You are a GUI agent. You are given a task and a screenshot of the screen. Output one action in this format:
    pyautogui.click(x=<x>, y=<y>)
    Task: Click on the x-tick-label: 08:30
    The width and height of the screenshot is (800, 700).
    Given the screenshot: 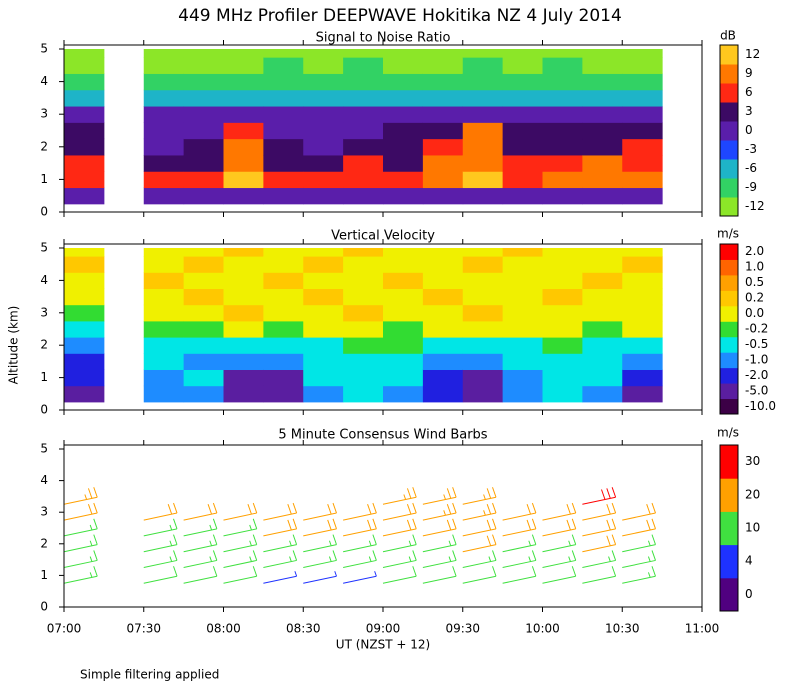 What is the action you would take?
    pyautogui.click(x=303, y=629)
    